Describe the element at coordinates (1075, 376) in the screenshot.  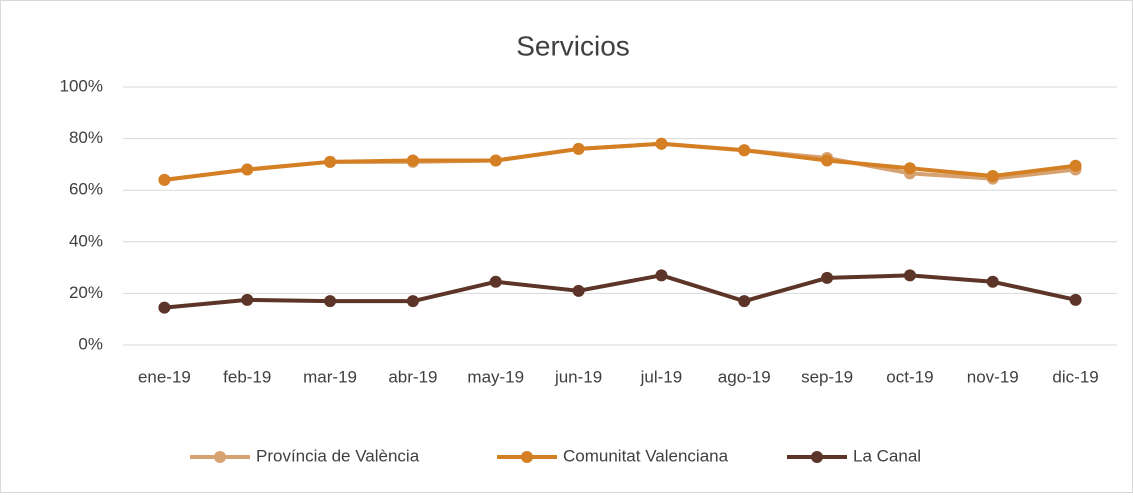
I see `x-tick-label: dic-19` at that location.